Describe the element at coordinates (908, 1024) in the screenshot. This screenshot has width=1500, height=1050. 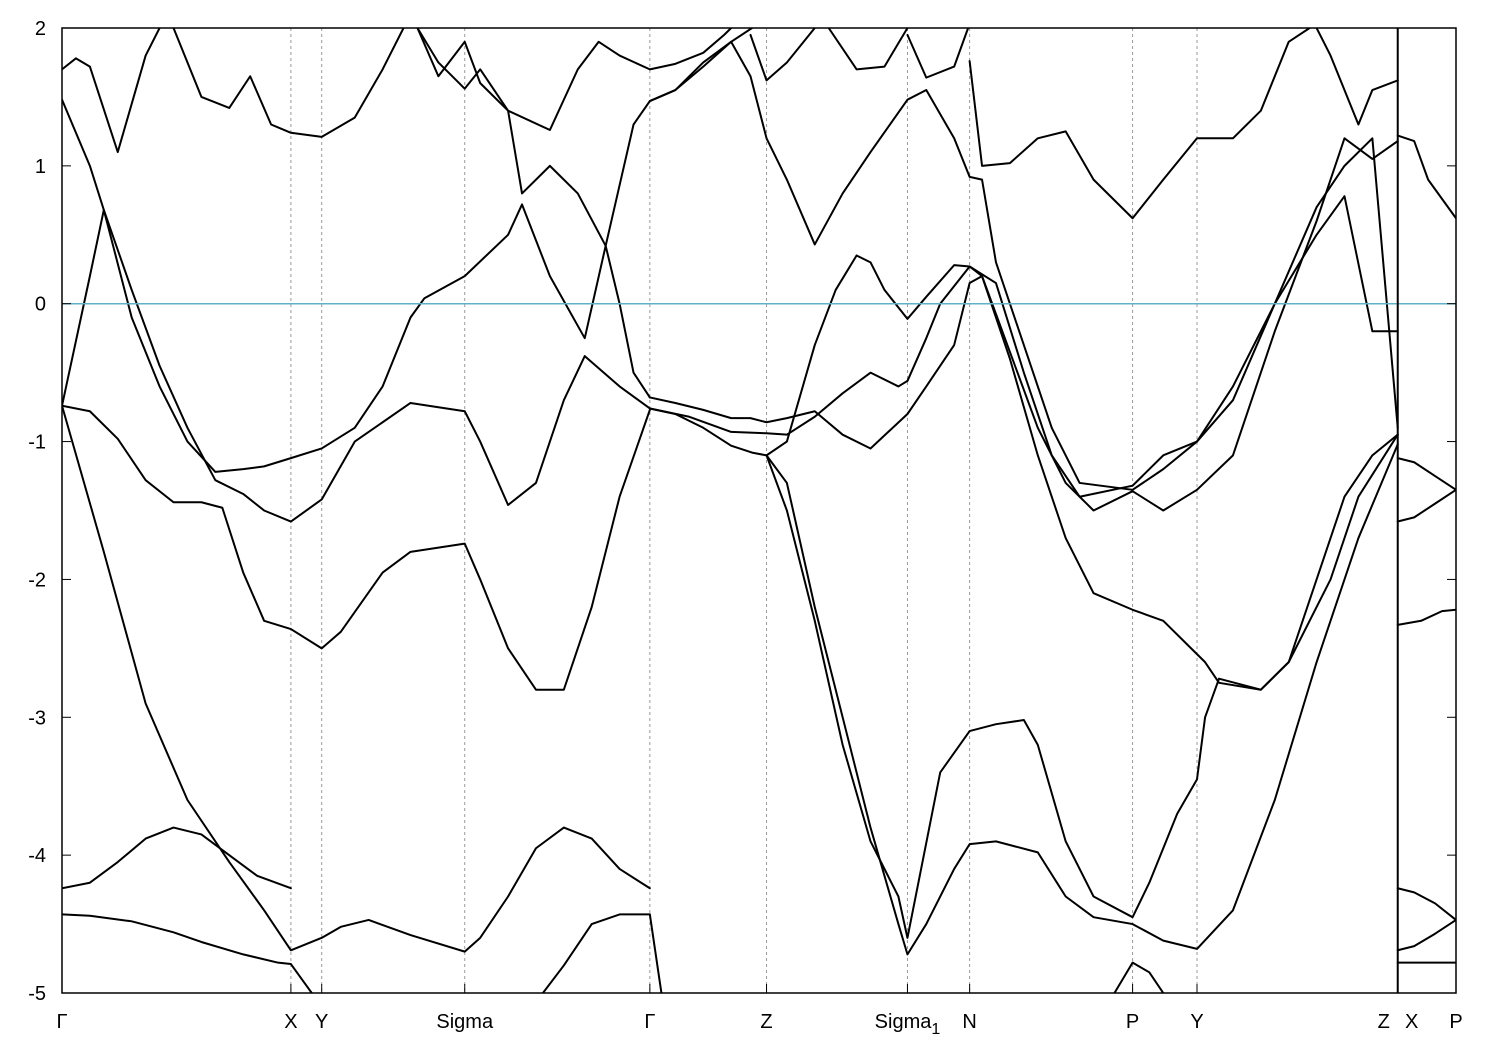
I see `x-tick-label: Sigma1` at that location.